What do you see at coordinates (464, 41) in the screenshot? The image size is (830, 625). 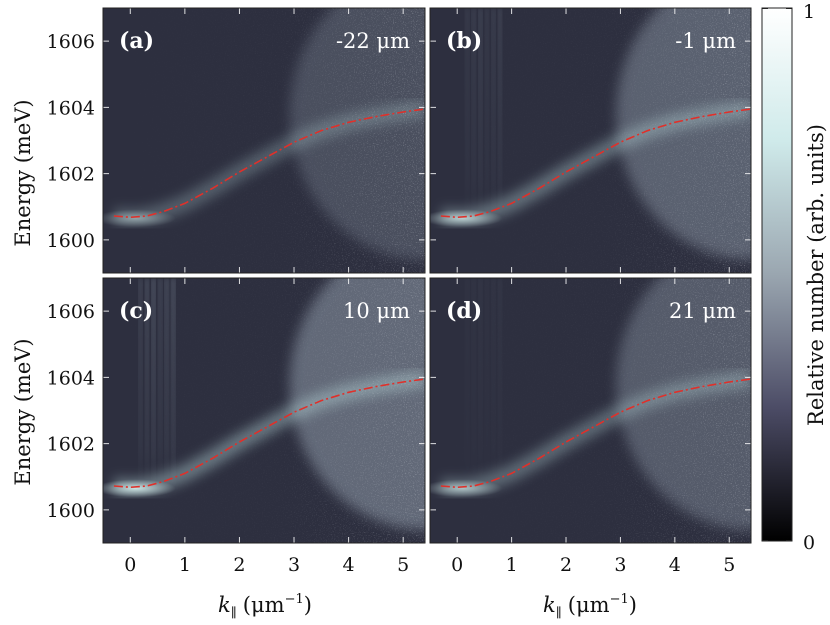 I see `panel-tag: (b)` at bounding box center [464, 41].